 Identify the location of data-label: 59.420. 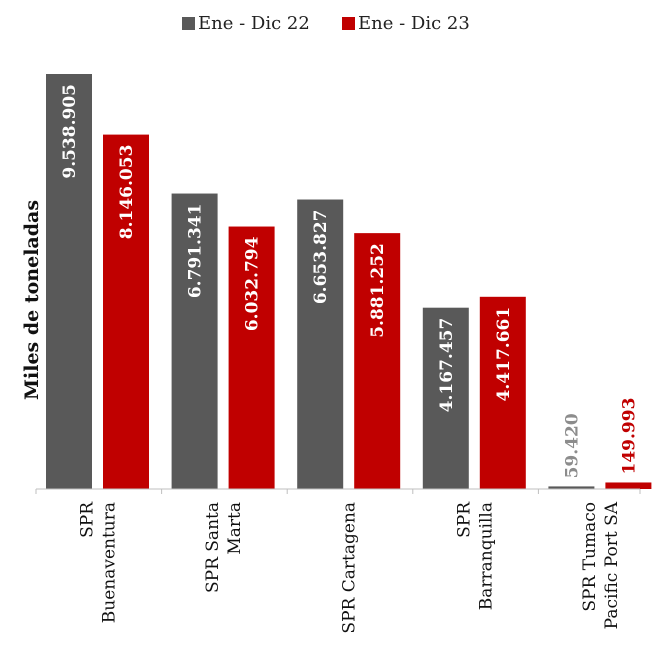
(572, 445).